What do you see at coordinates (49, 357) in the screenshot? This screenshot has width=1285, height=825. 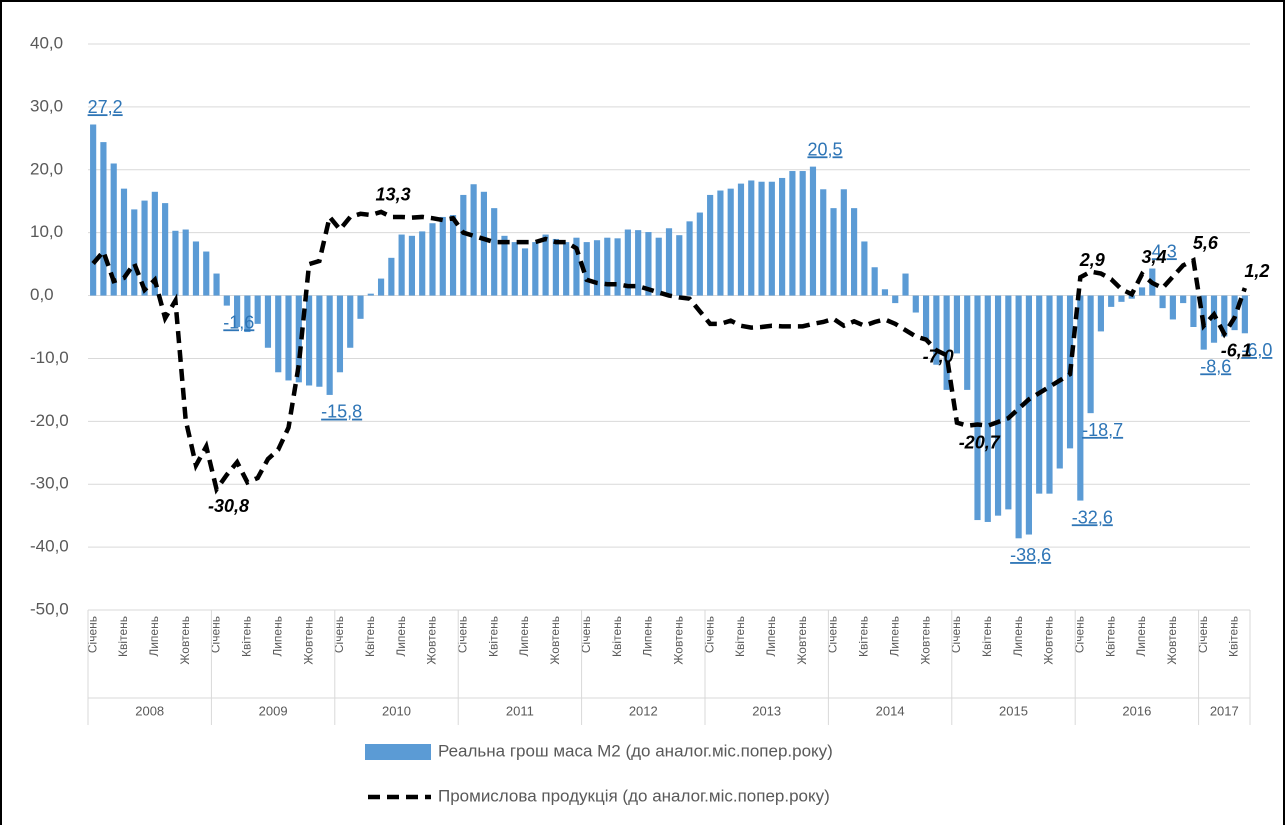 I see `y-tick-label: -10,0` at bounding box center [49, 357].